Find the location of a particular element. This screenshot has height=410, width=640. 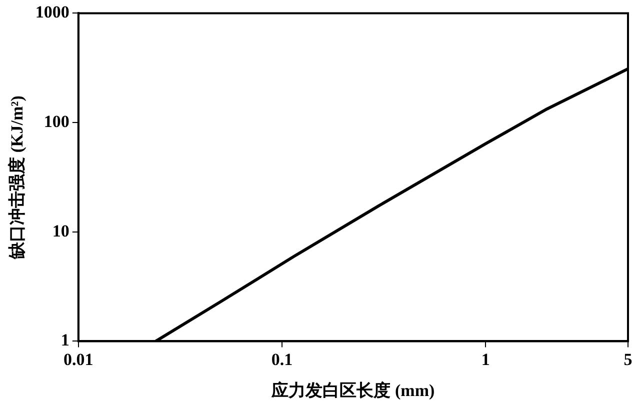

y-tick-label: 10 is located at coordinates (61, 230).